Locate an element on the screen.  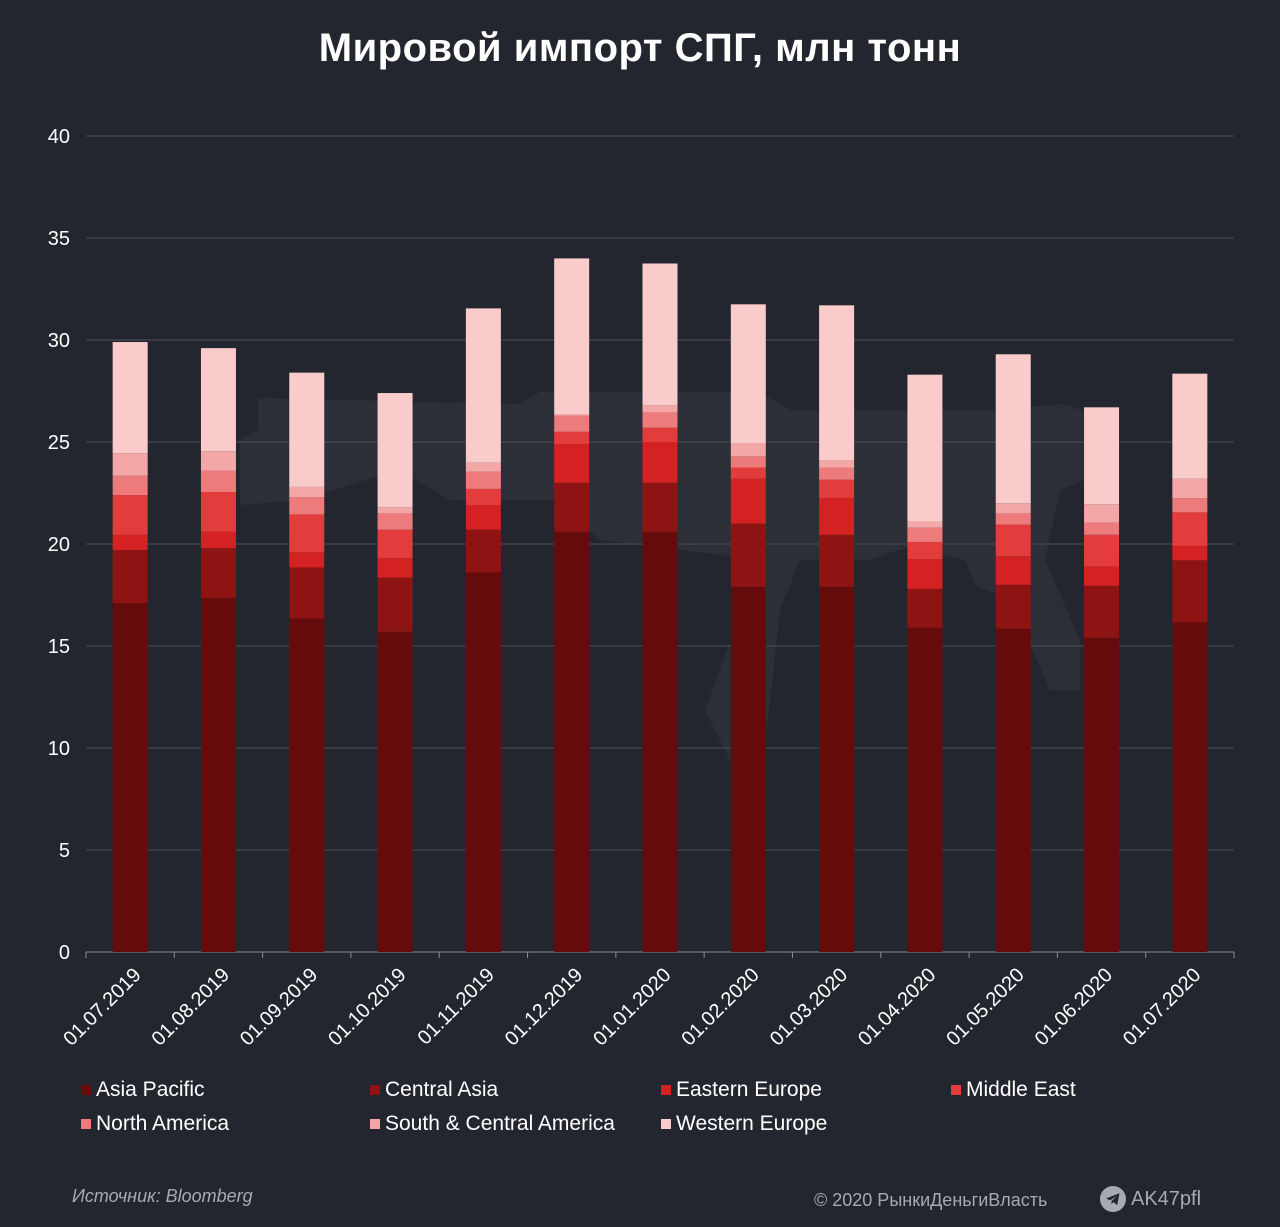
channel-link: AK47pfl is located at coordinates (1150, 1199).